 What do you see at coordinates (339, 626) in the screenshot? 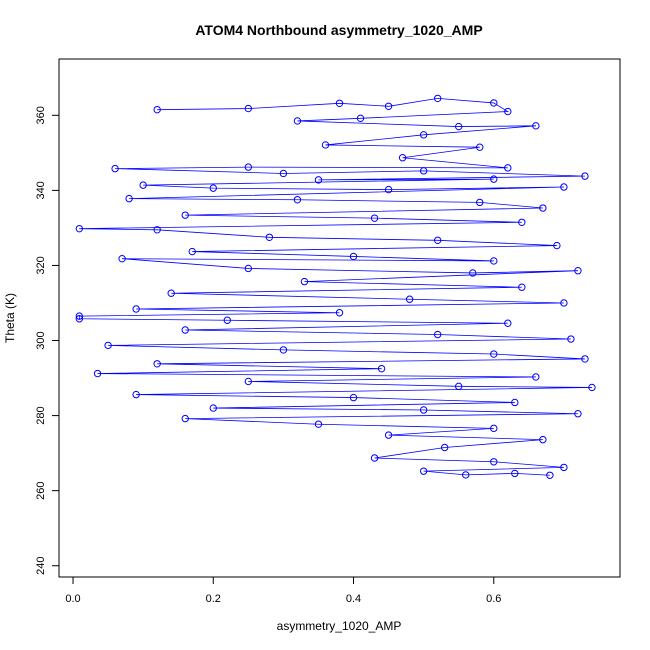
I see `x-axis-label: asymmetry_1020_AMP` at bounding box center [339, 626].